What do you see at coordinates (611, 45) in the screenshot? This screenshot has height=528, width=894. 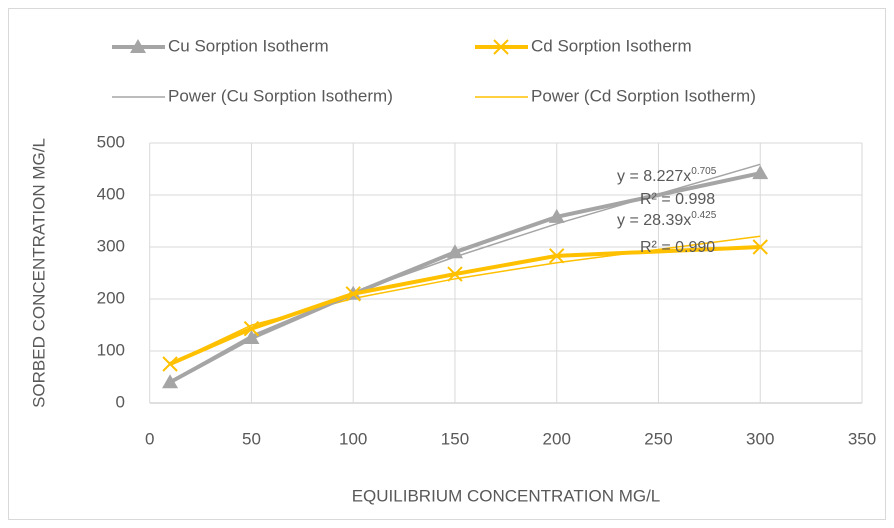 I see `legend-label: Cd Sorption Isotherm` at bounding box center [611, 45].